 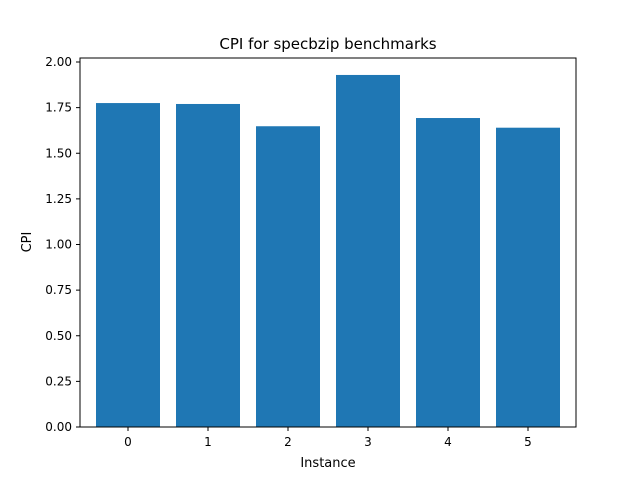 I want to click on x-tick-label: 5, so click(x=528, y=442).